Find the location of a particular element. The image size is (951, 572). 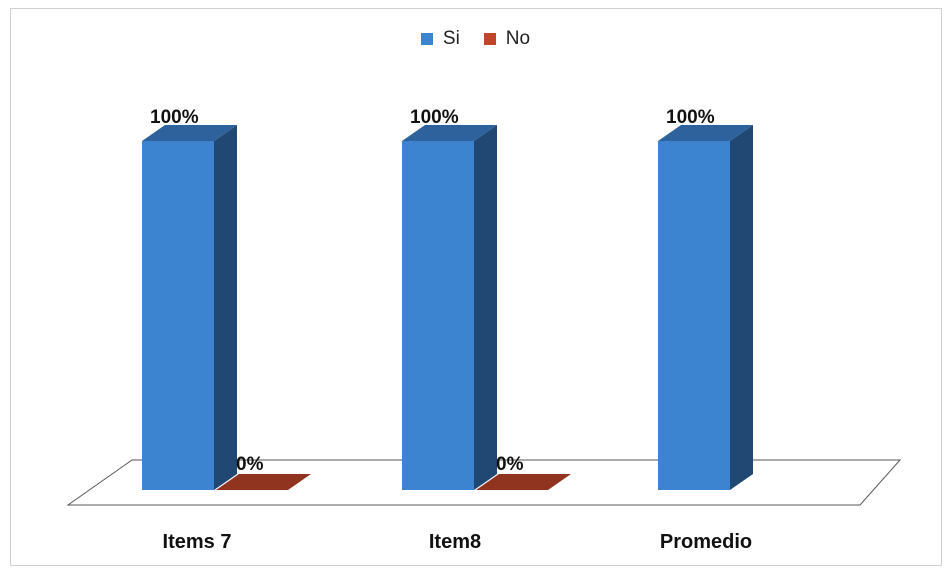

category-label-0: Items 7 is located at coordinates (197, 542).